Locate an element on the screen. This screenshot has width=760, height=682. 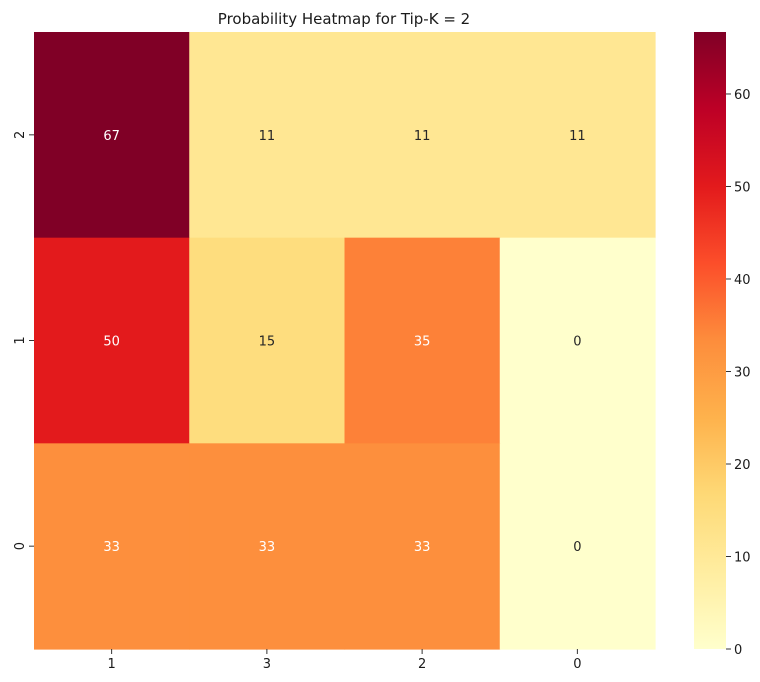
y-axis: 2 1 0 is located at coordinates (23, 340).